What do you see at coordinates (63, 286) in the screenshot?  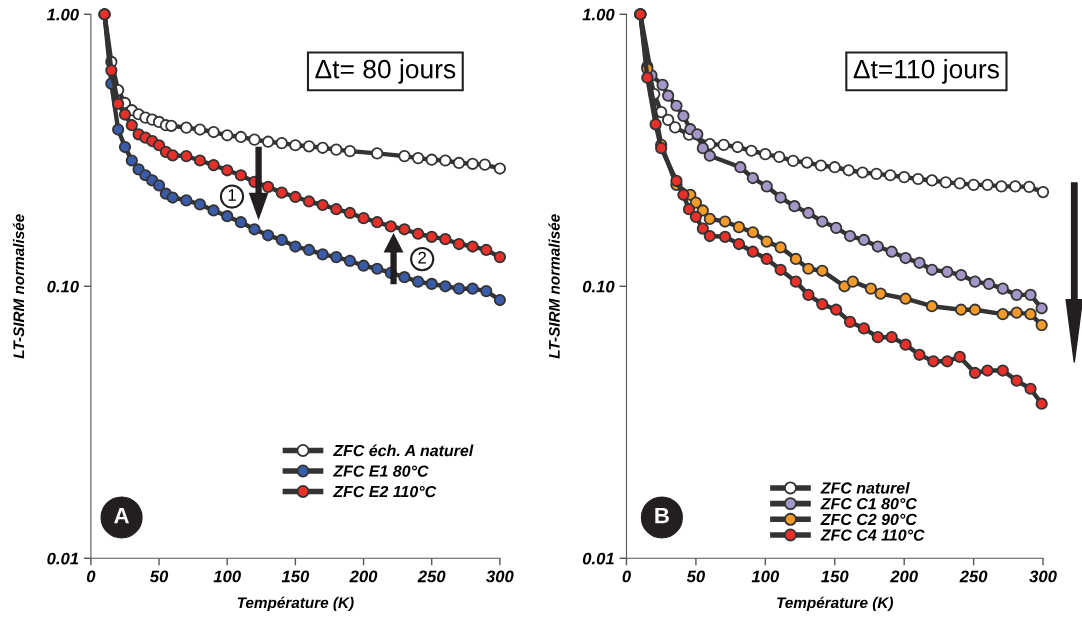 I see `y-tick-label: 0.10` at bounding box center [63, 286].